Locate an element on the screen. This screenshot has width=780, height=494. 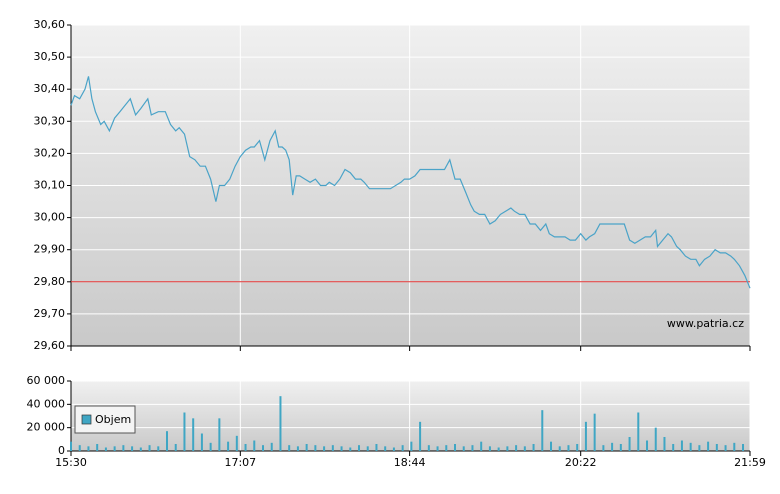
y-tick-label: 30,30 is located at coordinates (50, 120).